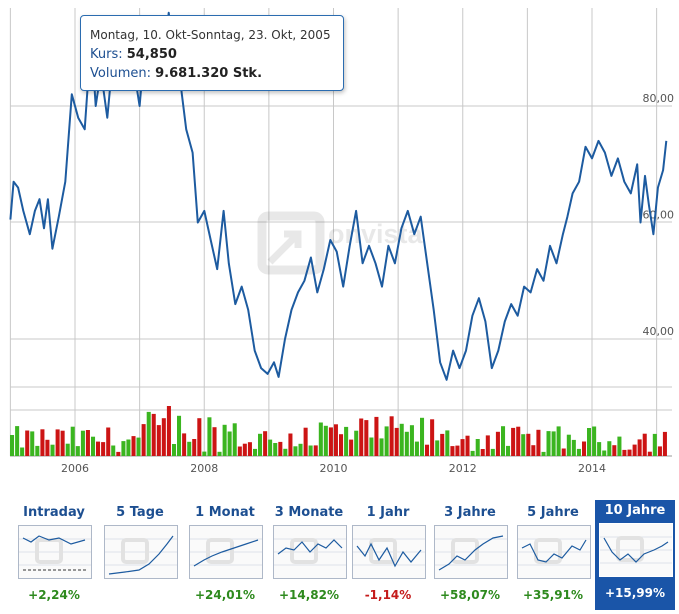  I want to click on watermark-logo: onvista, so click(340, 243).